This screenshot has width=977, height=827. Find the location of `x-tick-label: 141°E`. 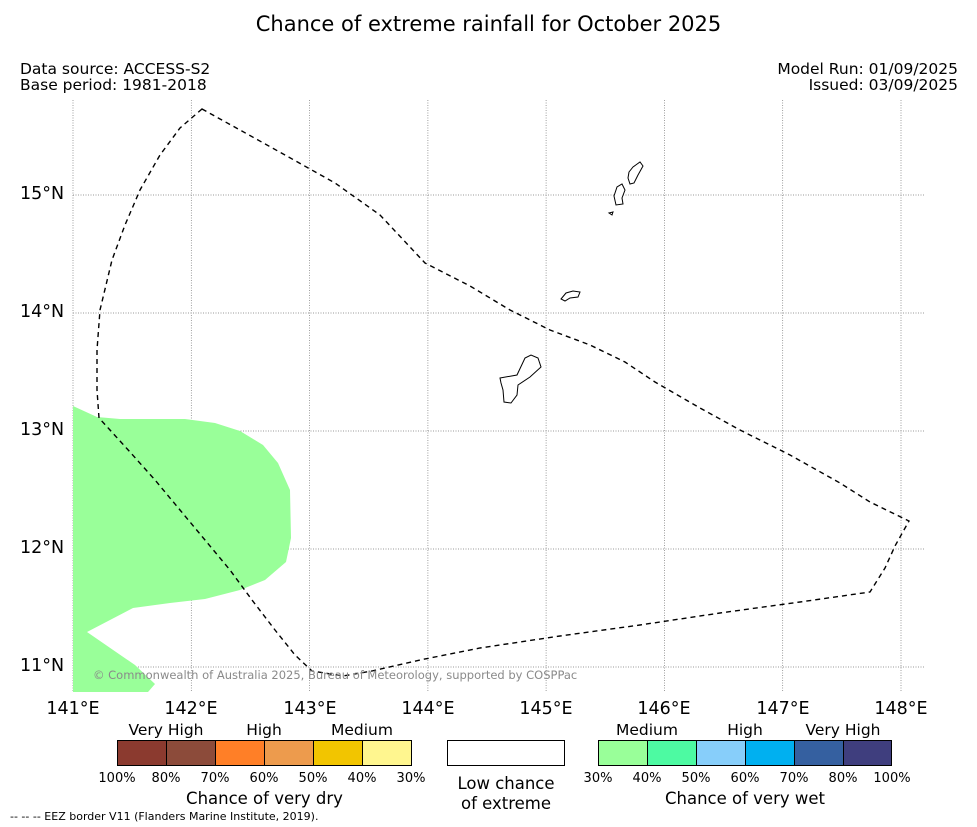

x-tick-label: 141°E is located at coordinates (73, 709).